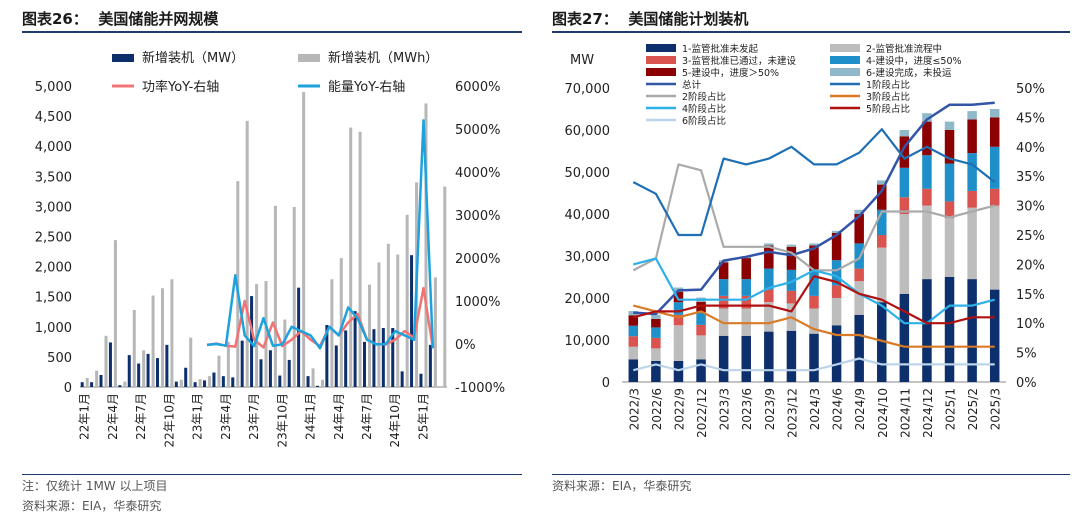 The width and height of the screenshot is (1080, 522). Describe the element at coordinates (814, 326) in the screenshot. I see `line-share3` at that location.